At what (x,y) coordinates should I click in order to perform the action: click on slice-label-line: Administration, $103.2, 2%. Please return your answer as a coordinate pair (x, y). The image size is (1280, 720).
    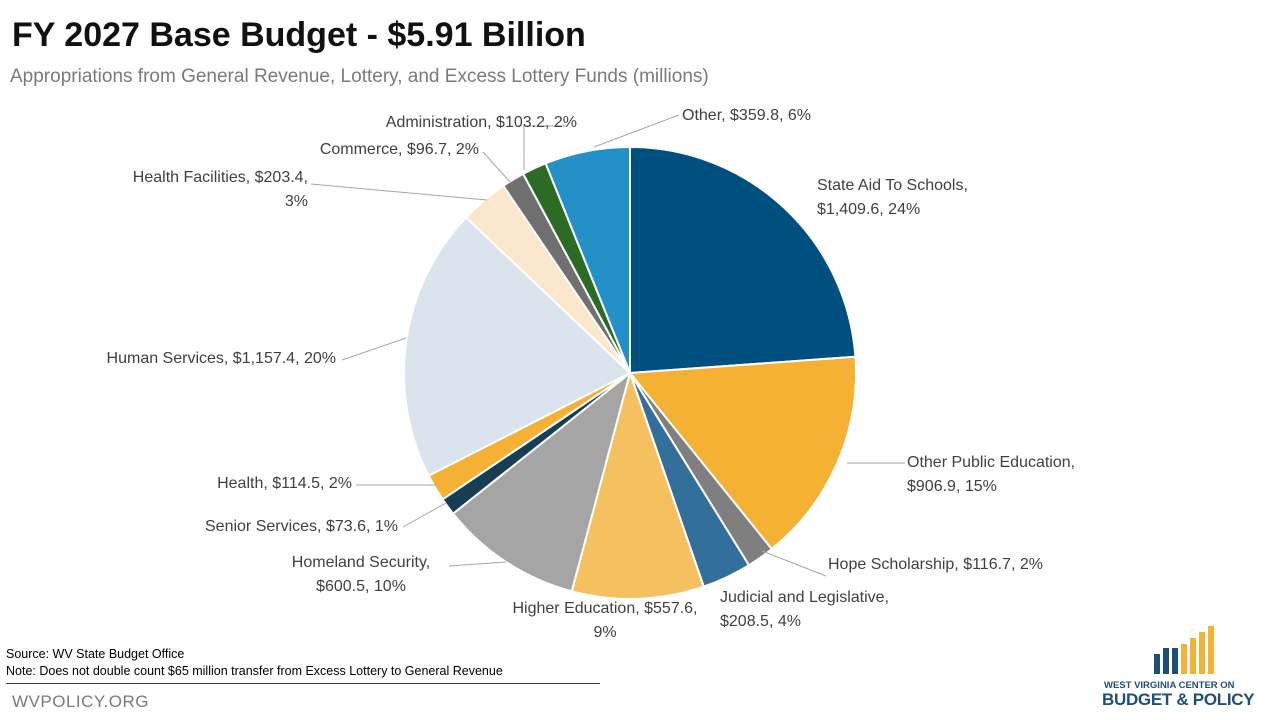
    Looking at the image, I should click on (481, 122).